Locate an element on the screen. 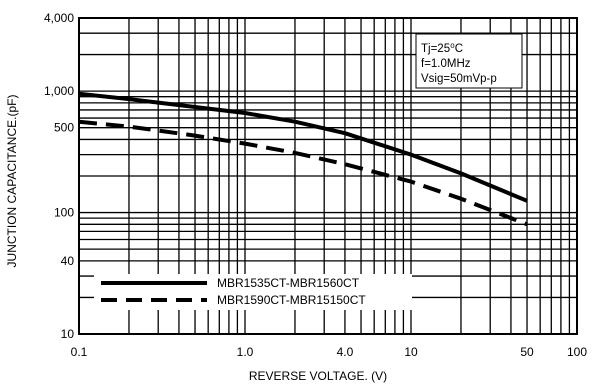 The width and height of the screenshot is (593, 386). legend-label-mbr1535ct-mbr1560ct: MBR1535CT-MBR1560CT is located at coordinates (288, 283).